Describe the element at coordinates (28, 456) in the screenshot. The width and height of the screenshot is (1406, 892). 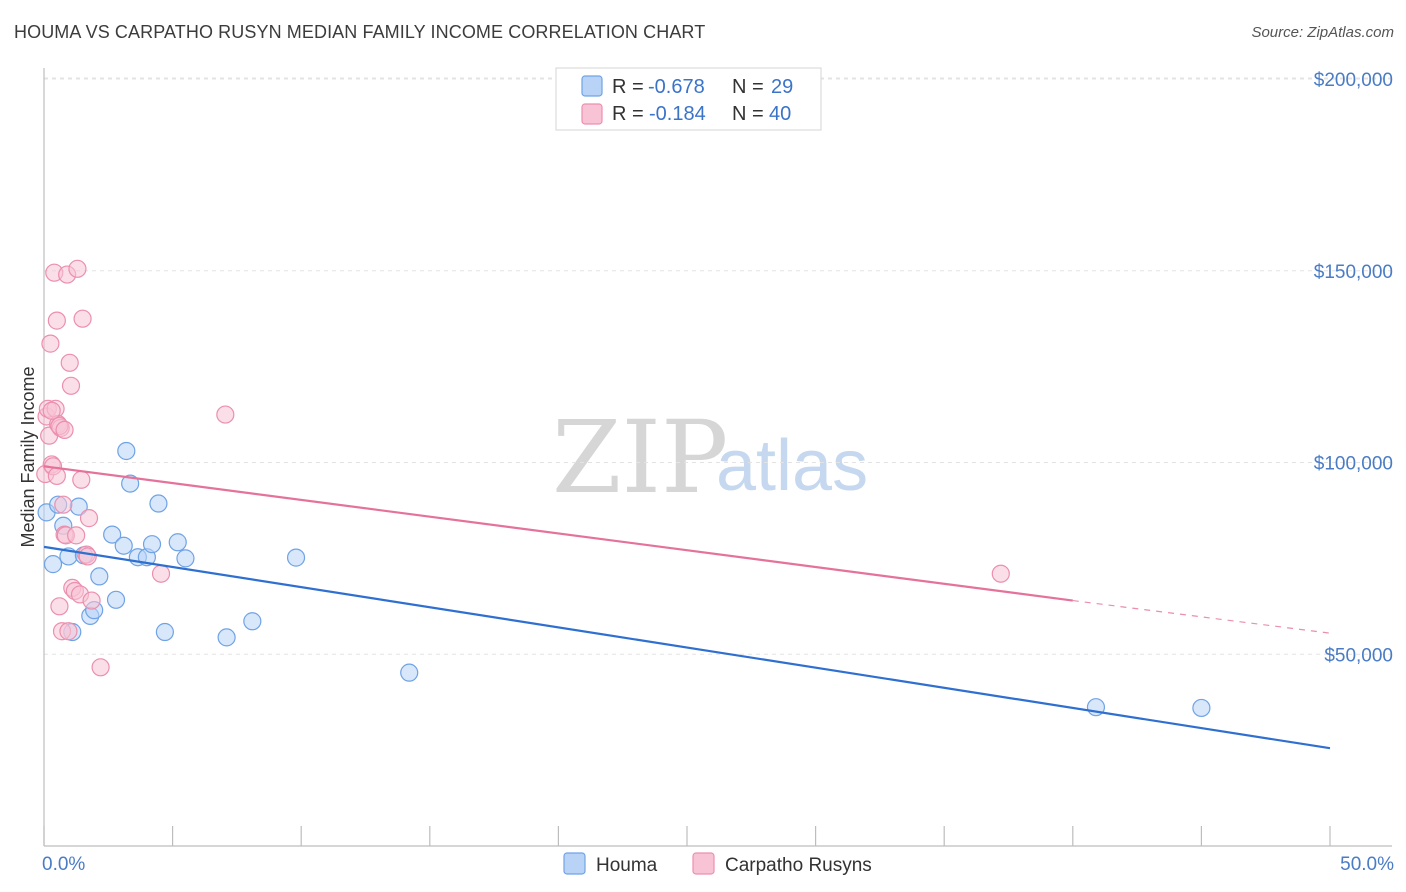
I see `y-axis-label: Median Family Income` at that location.